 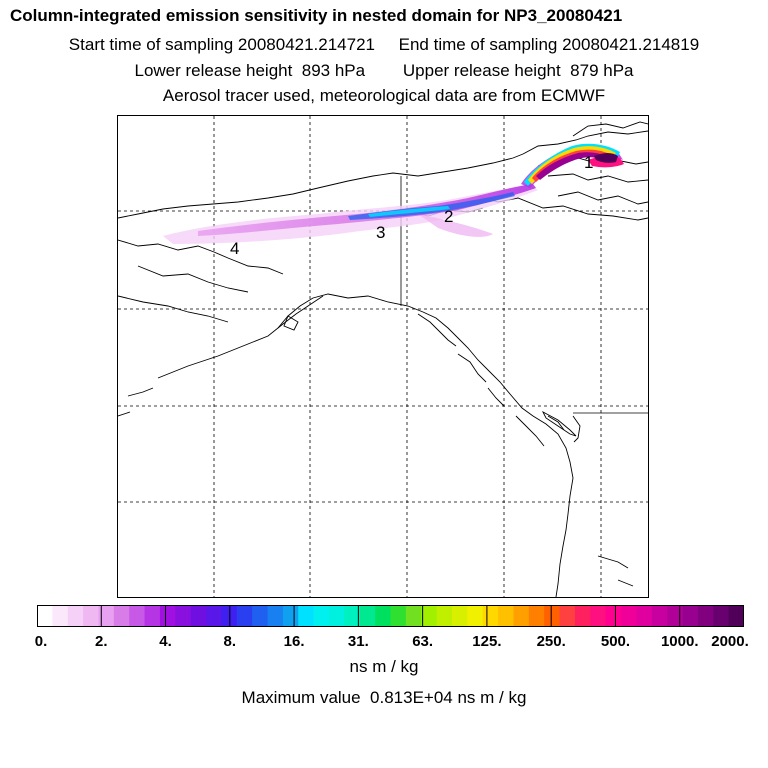 What do you see at coordinates (41, 641) in the screenshot?
I see `colorbar-tick-label: 0.` at bounding box center [41, 641].